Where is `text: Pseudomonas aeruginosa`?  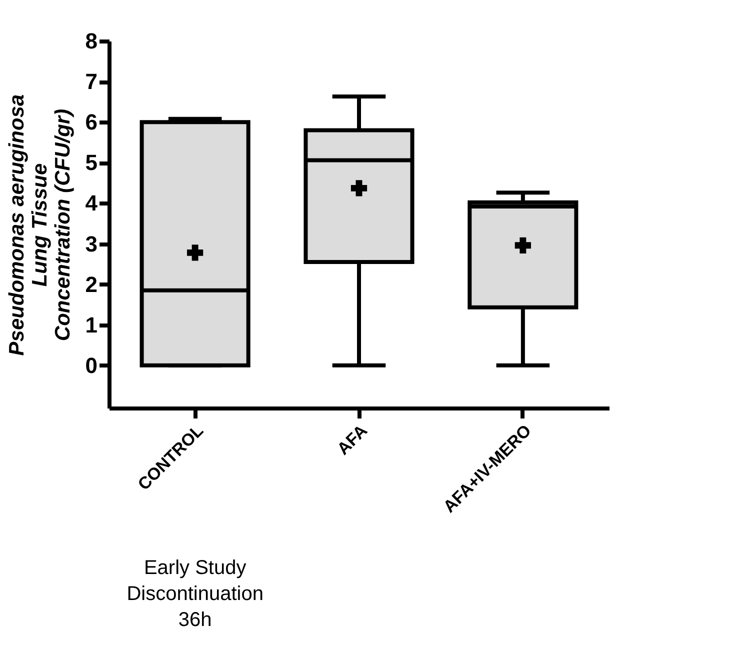
text: Pseudomonas aeruginosa is located at coordinates (16, 225).